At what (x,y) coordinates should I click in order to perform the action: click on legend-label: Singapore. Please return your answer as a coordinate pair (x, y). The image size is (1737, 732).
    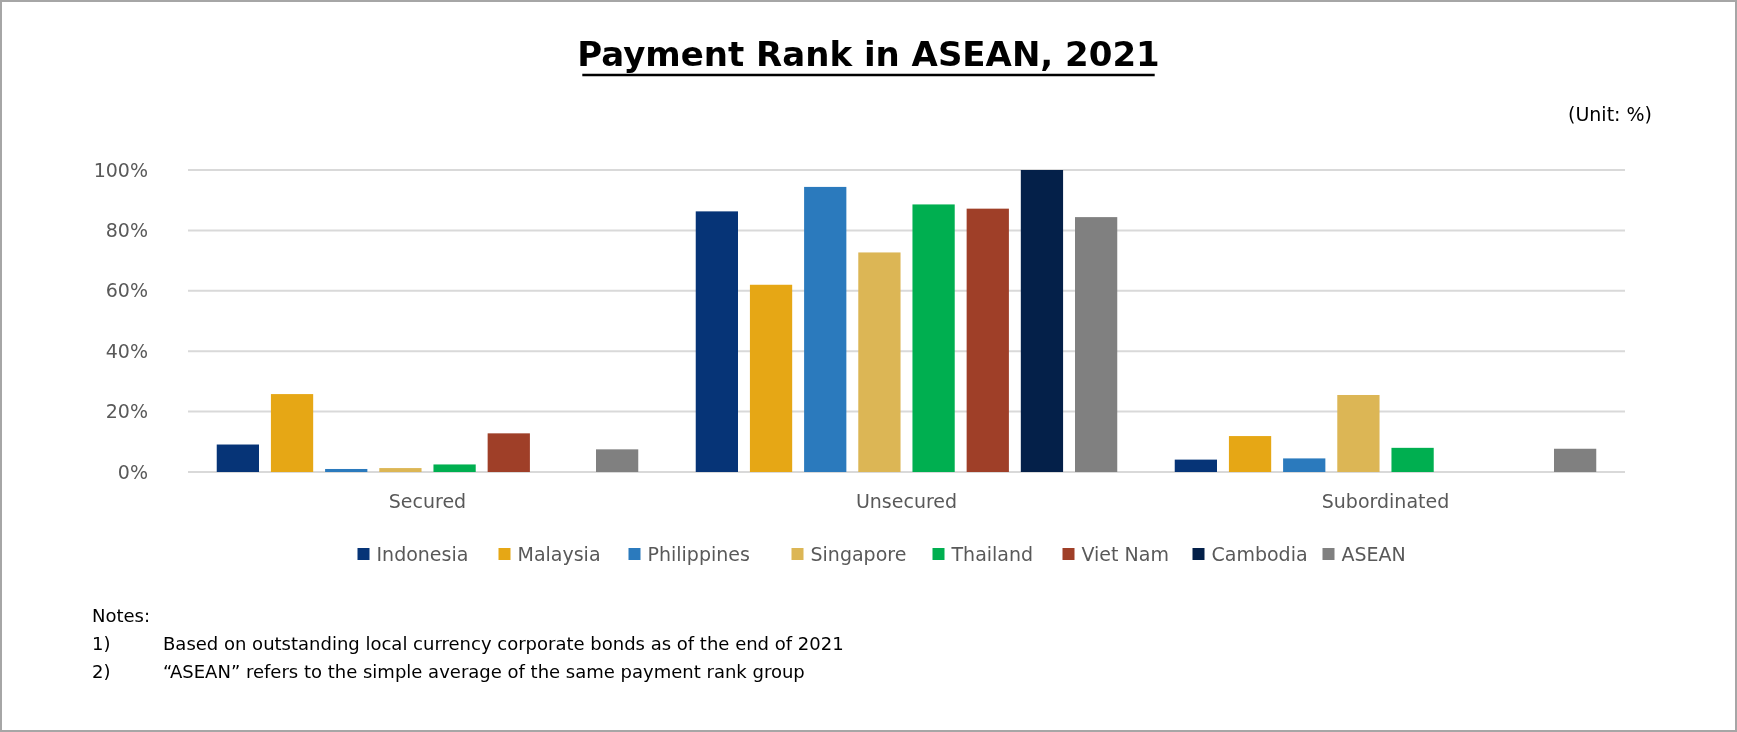
    Looking at the image, I should click on (858, 553).